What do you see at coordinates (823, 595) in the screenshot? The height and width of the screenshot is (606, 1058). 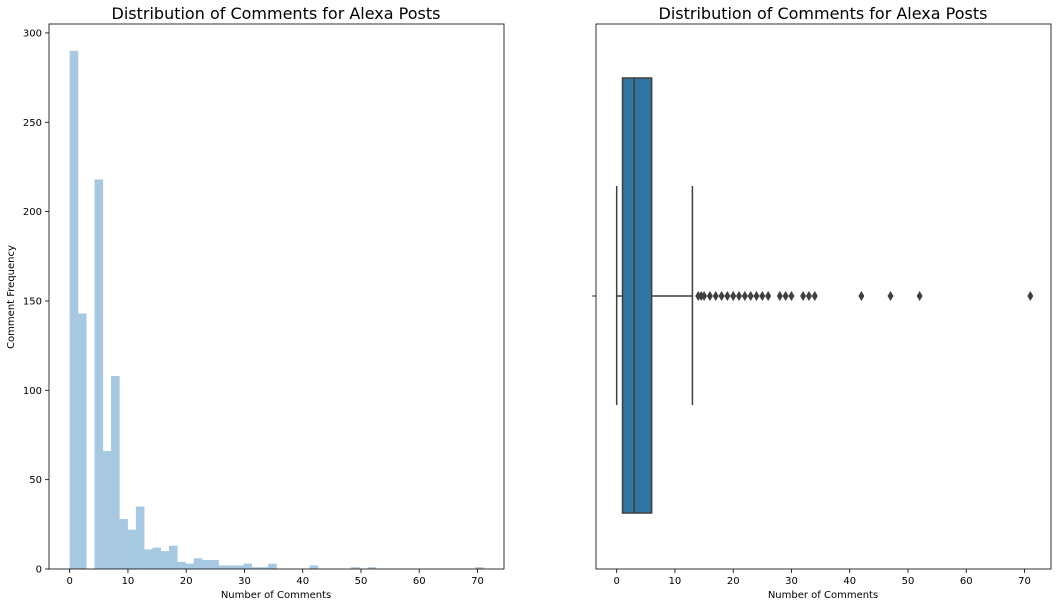 I see `boxplot-x-axis-label: Number of Comments` at bounding box center [823, 595].